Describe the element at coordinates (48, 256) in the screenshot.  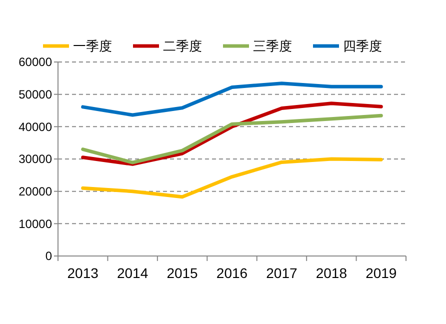
I see `y-tick-label: 0` at that location.